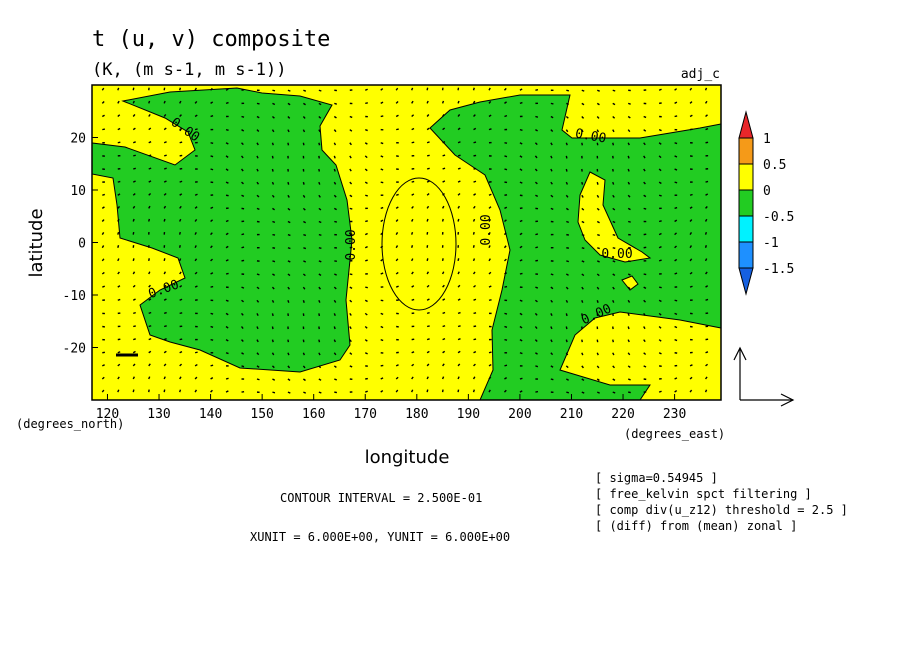  Describe the element at coordinates (746, 151) in the screenshot. I see `colorbar-cell` at that location.